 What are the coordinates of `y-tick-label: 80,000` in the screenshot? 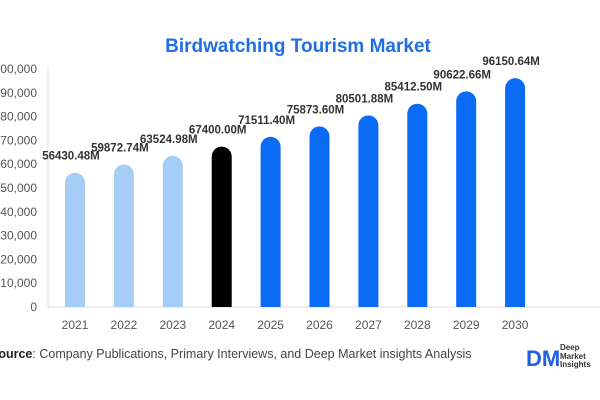 It's located at (18, 117).